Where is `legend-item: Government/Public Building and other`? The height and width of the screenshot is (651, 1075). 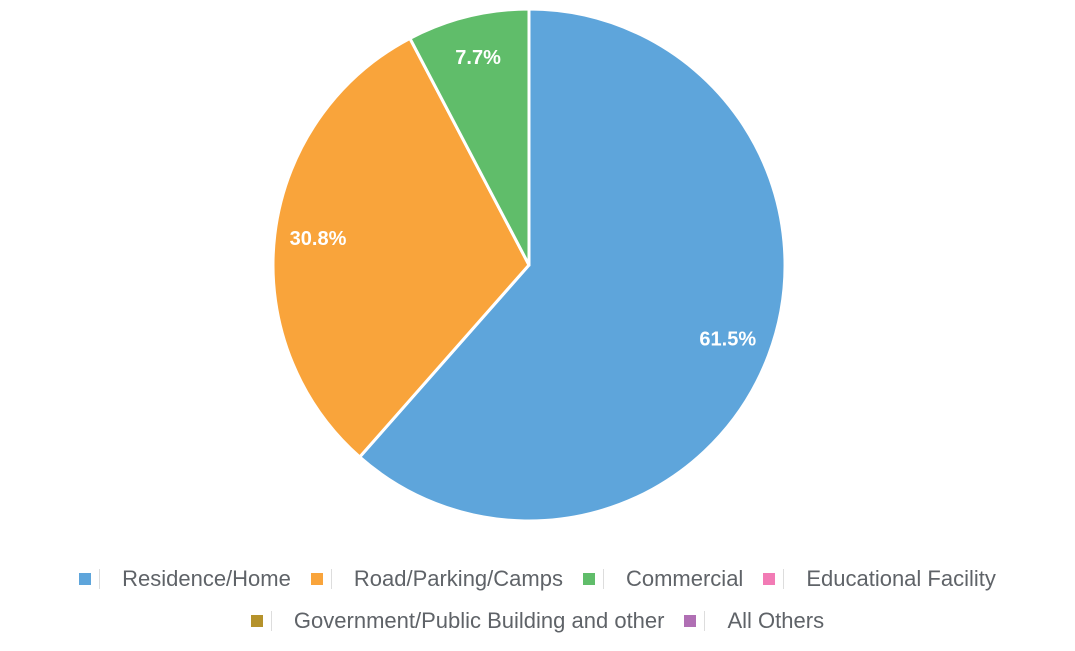
legend-item: Government/Public Building and other is located at coordinates (457, 621).